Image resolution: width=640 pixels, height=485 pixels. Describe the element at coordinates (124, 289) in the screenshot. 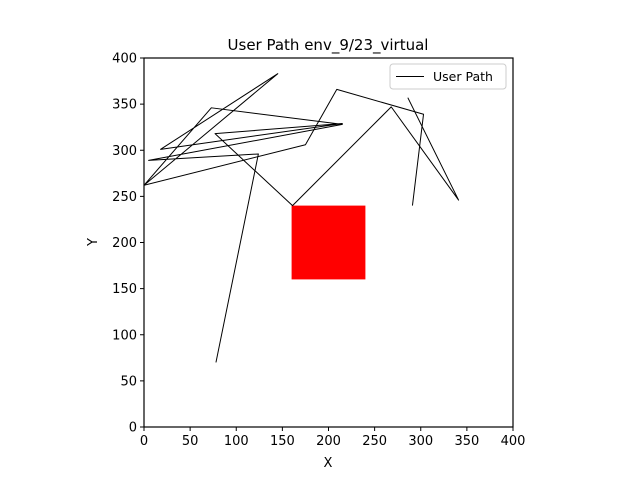

I see `y-tick-label: 150` at that location.